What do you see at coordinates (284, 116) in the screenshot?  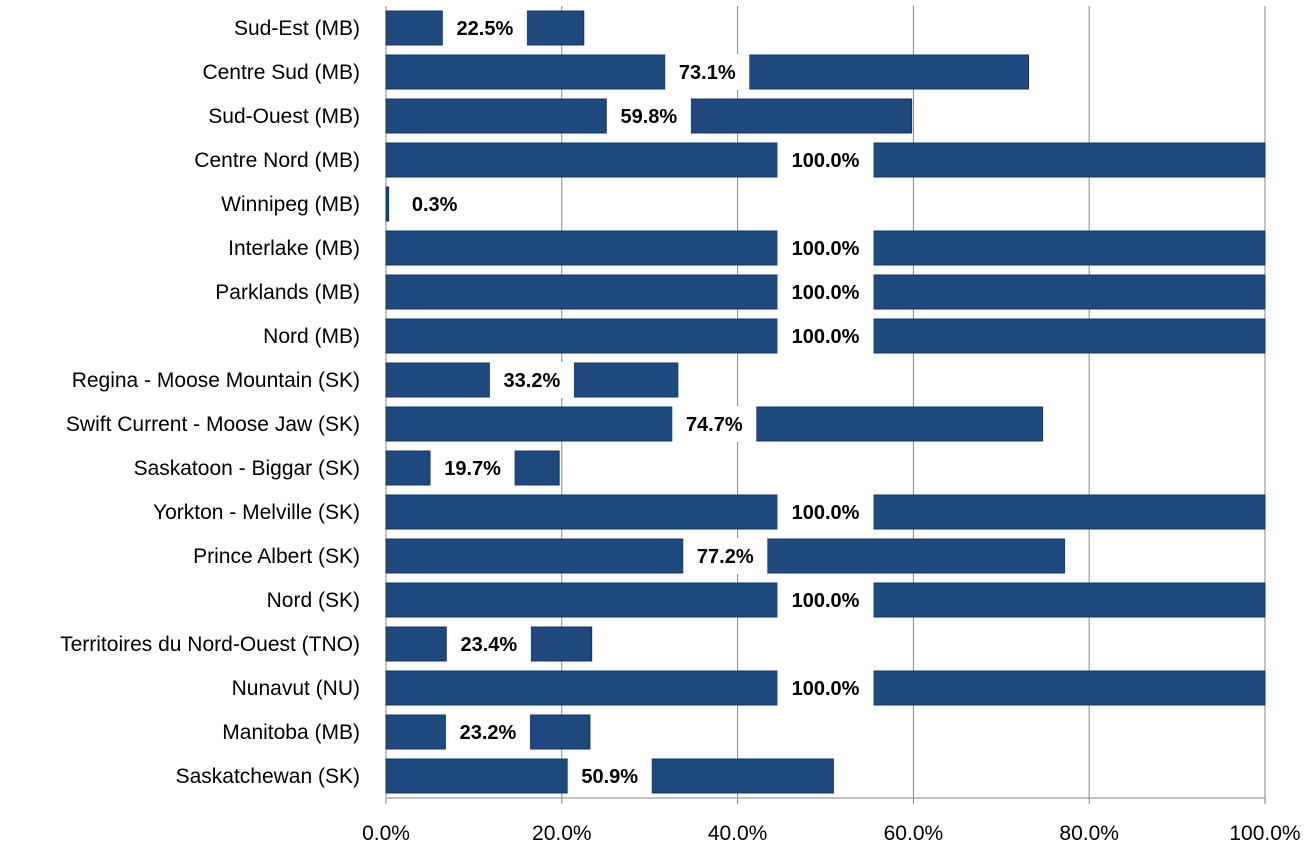 I see `category-label: Sud-Ouest (MB)` at bounding box center [284, 116].